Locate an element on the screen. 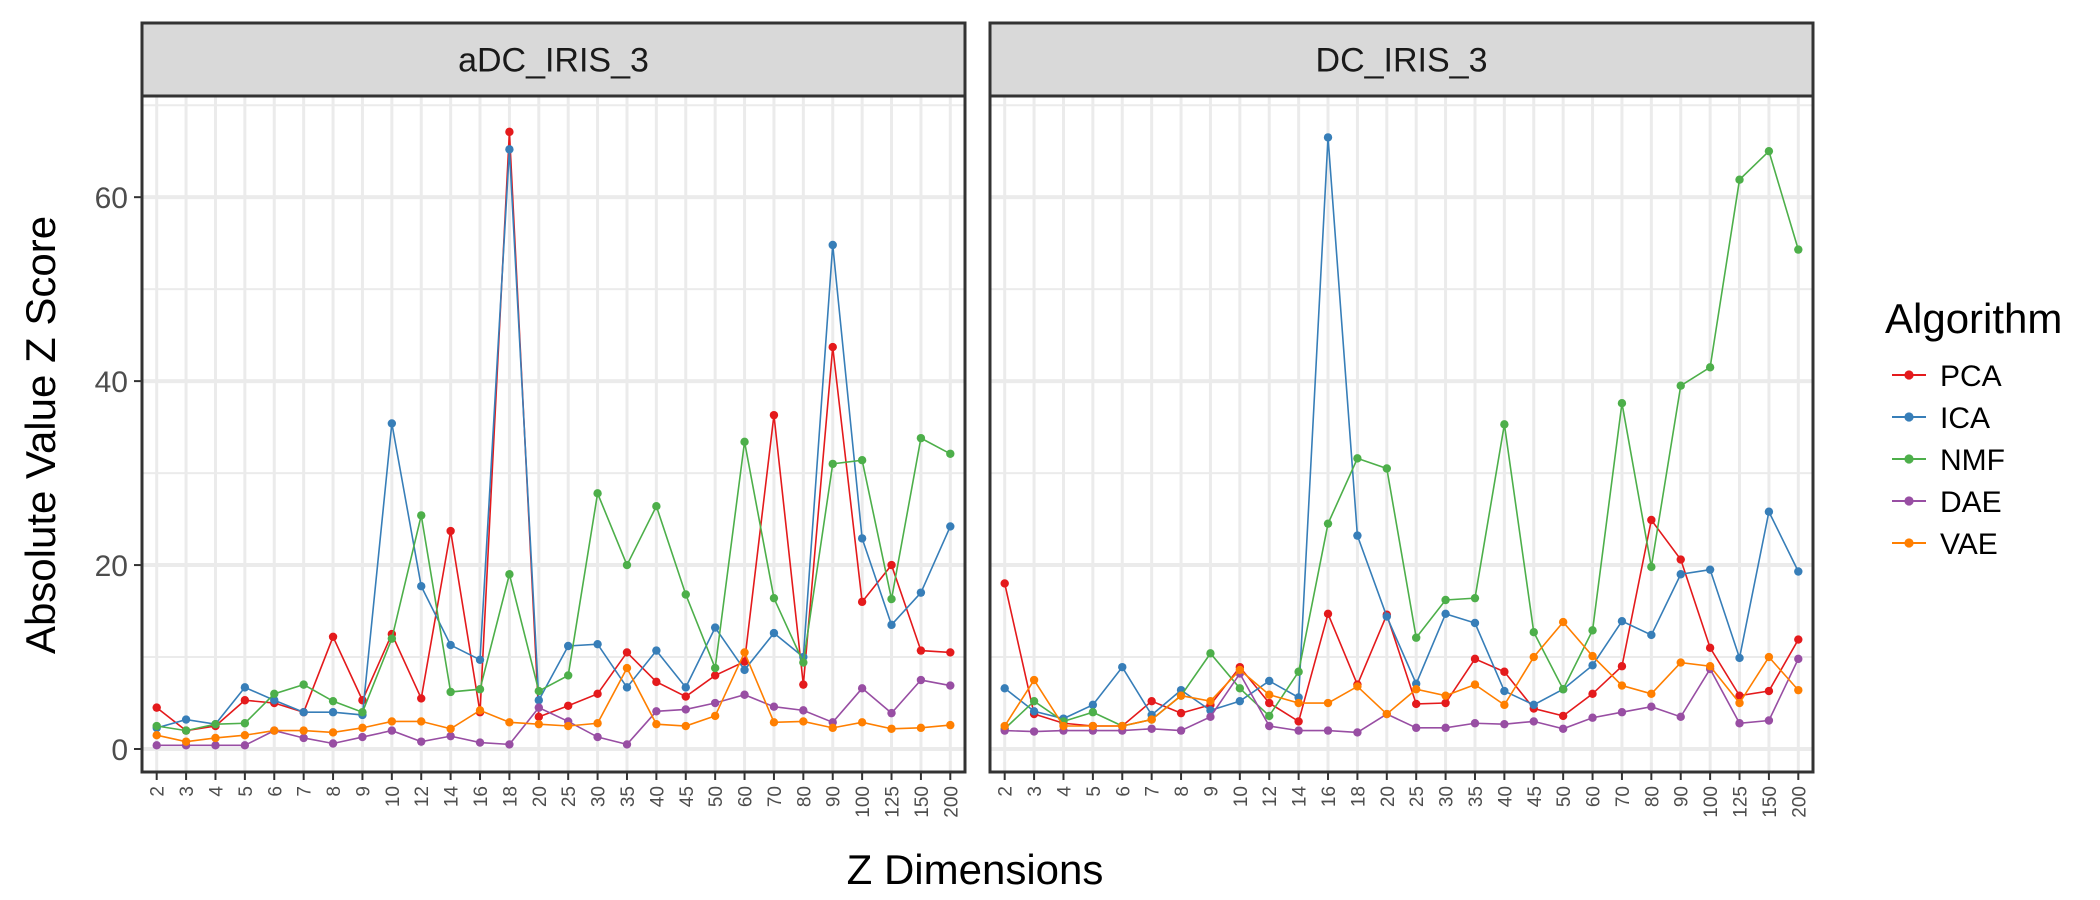 The image size is (2100, 900). legend-title: Algorithm is located at coordinates (1973, 318).